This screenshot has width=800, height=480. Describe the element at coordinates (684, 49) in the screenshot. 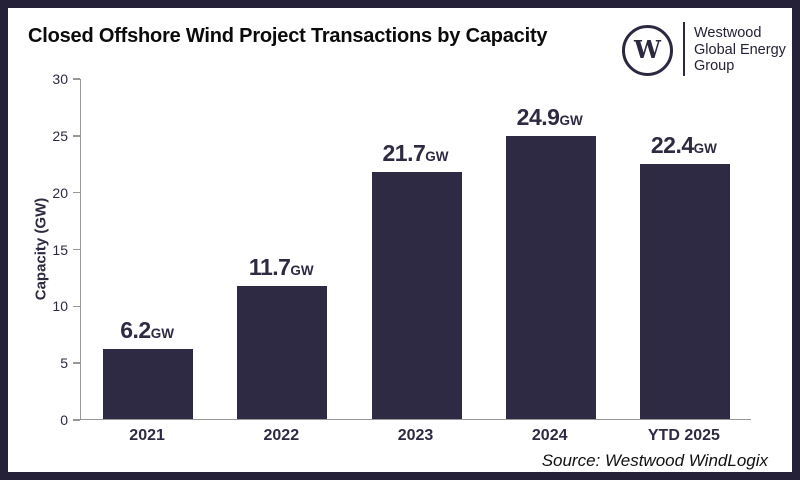

I see `logo-divider` at that location.